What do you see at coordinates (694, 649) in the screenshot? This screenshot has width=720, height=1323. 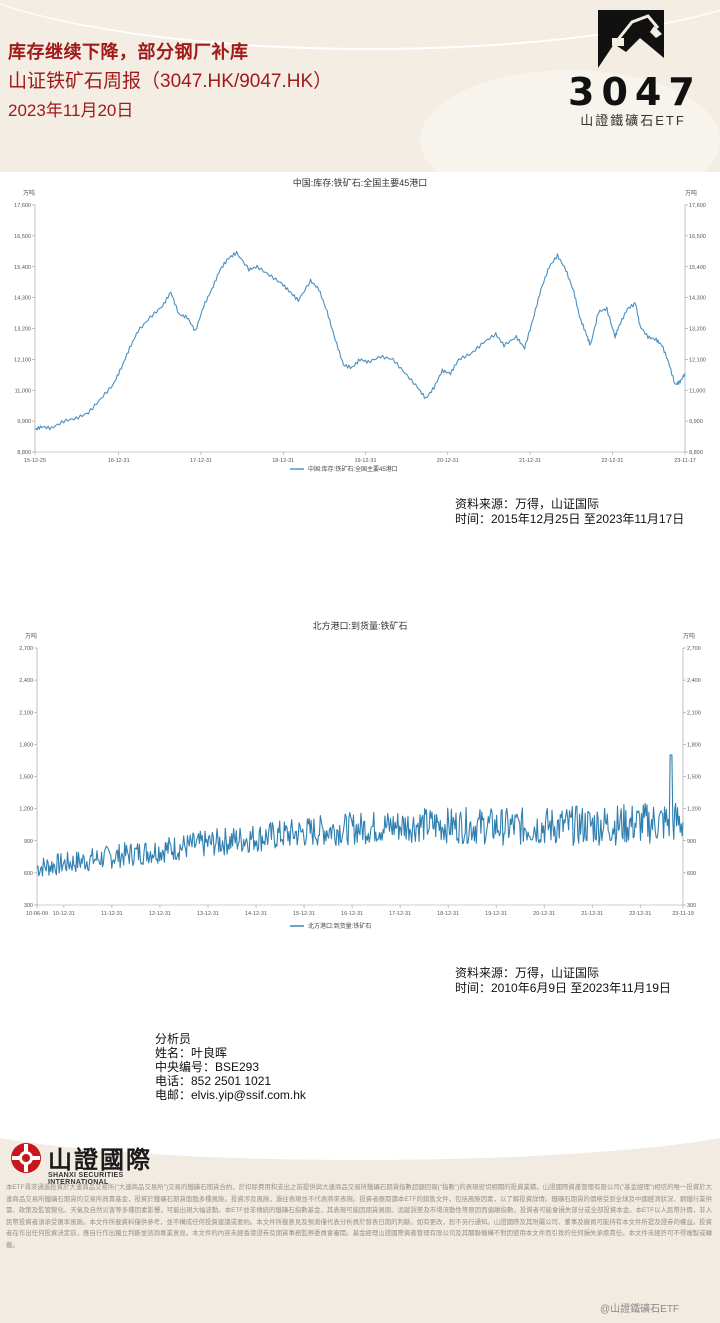 I see `y-tick-label-right: 2,700` at bounding box center [694, 649].